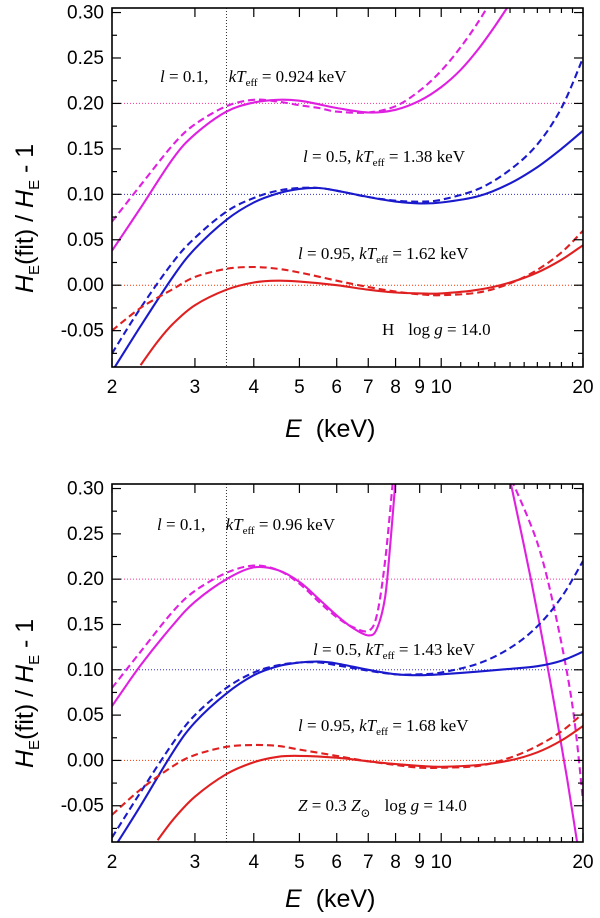  I want to click on corner-label: Z = 0.3 Z⊙ log g = 14.0, so click(382, 808).